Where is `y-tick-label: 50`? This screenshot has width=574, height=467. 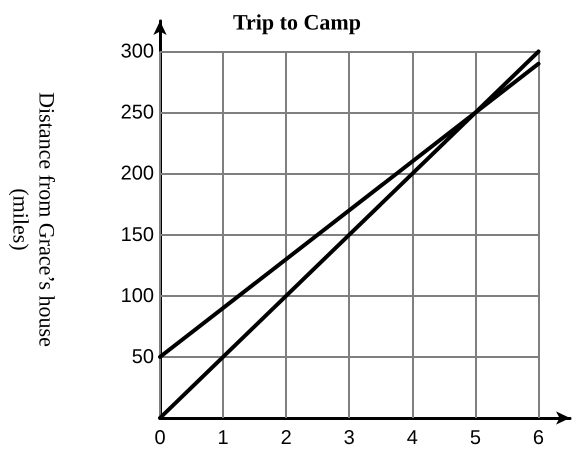 y-tick-label: 50 is located at coordinates (143, 357).